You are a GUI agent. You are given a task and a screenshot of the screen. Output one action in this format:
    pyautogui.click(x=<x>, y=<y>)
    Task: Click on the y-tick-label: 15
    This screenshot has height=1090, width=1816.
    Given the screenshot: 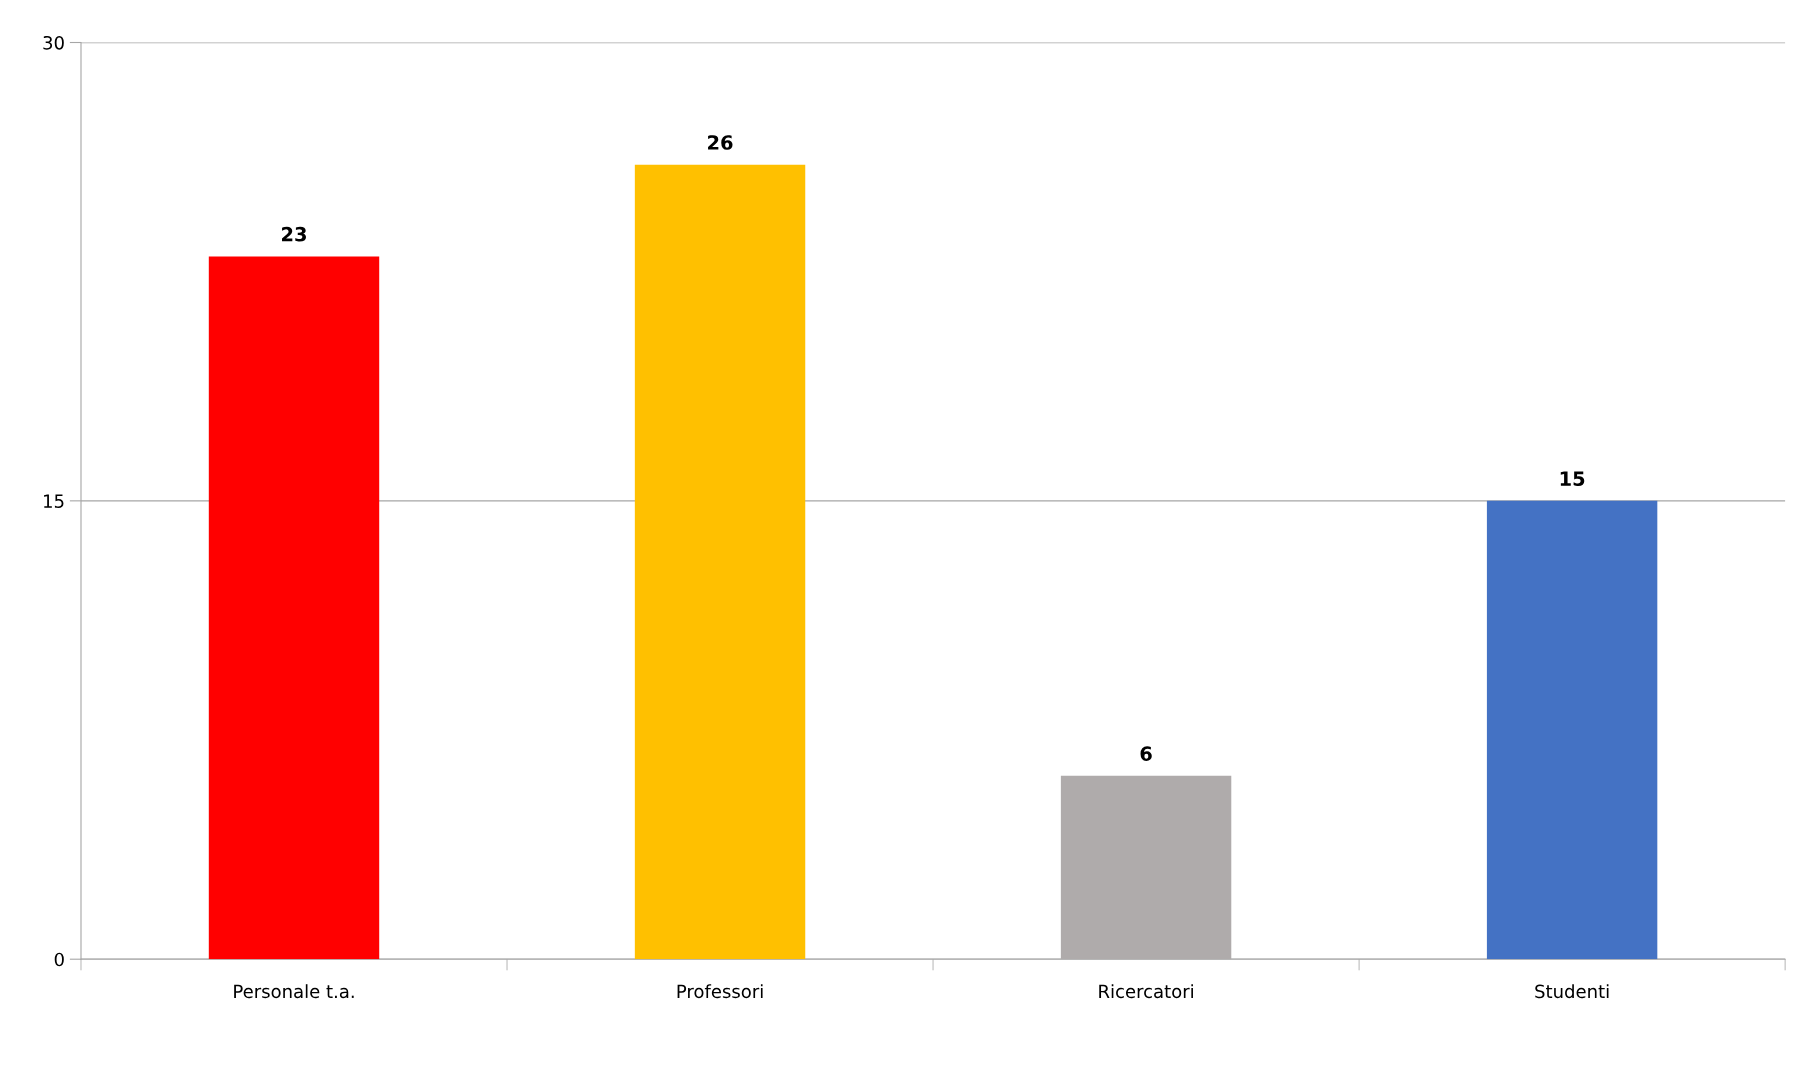 What is the action you would take?
    pyautogui.click(x=54, y=501)
    